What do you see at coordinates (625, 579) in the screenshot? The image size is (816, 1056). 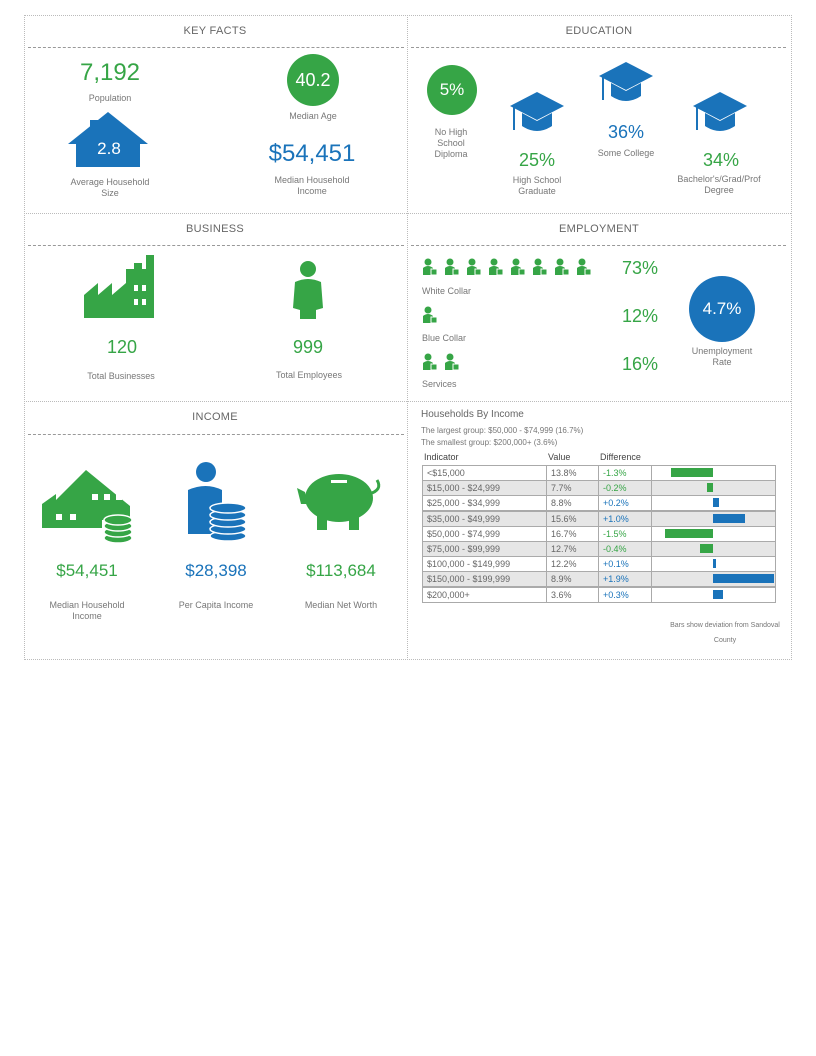 I see `table-cell: +1.9%` at bounding box center [625, 579].